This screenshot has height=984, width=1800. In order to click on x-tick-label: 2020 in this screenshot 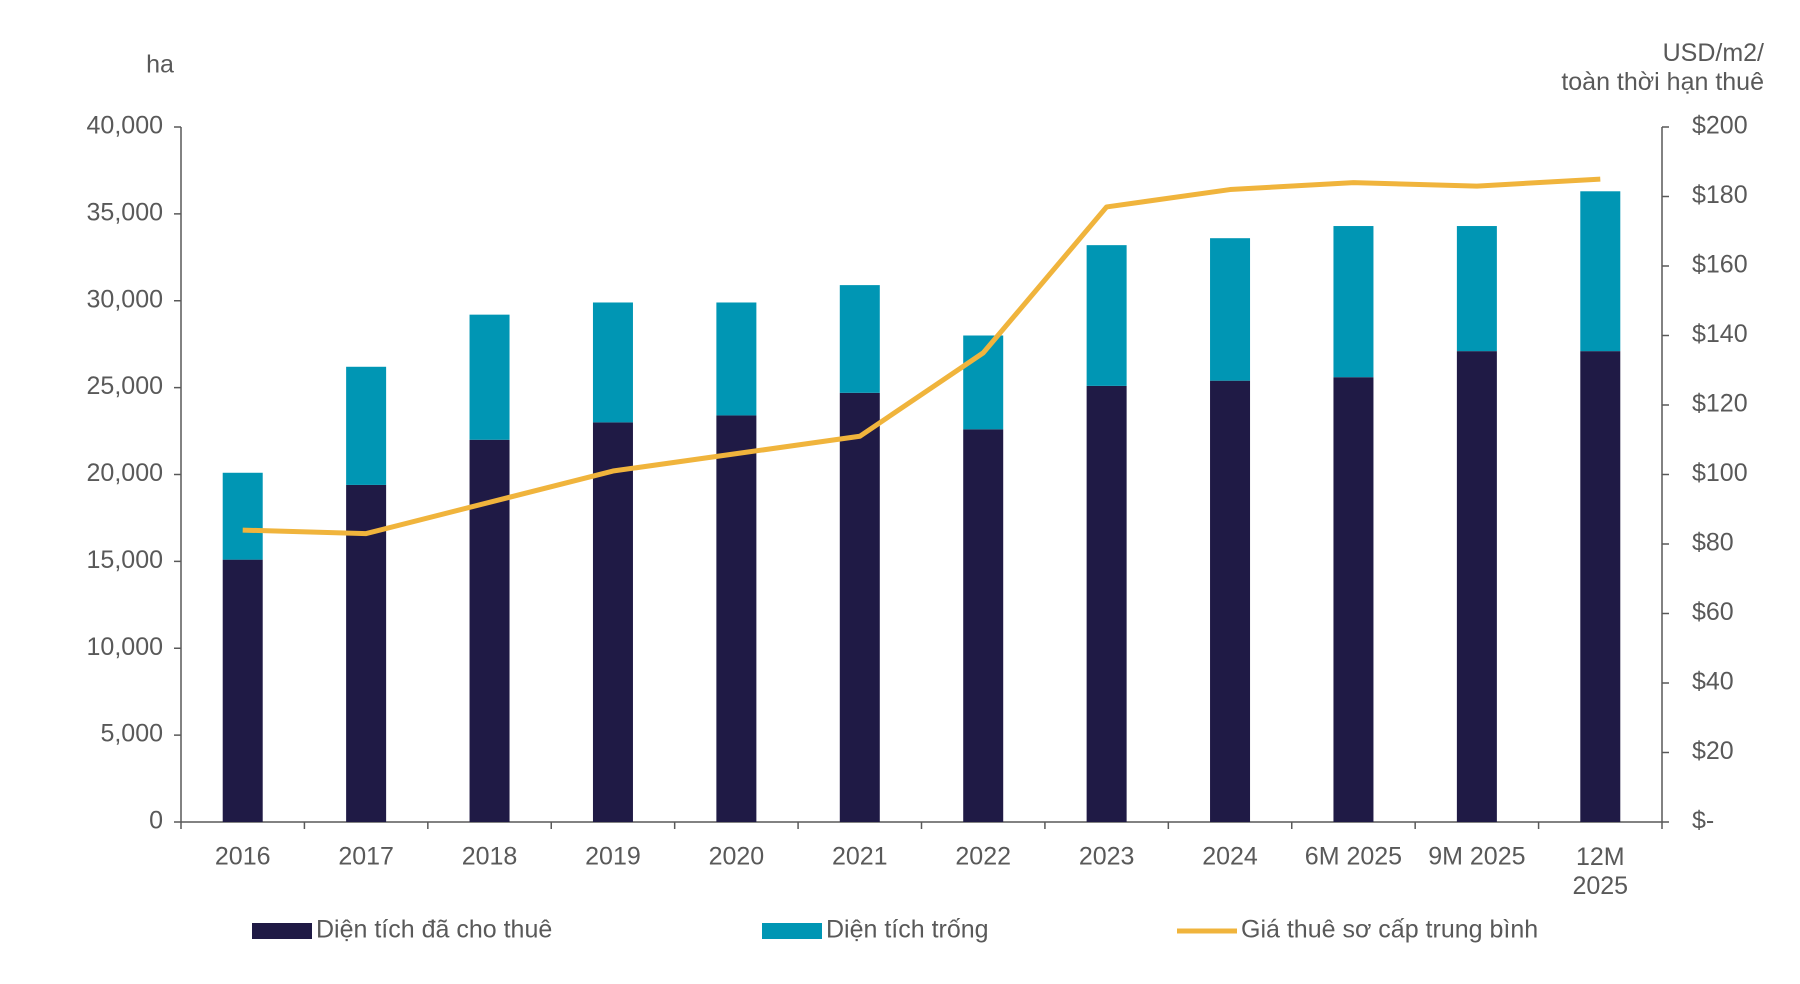, I will do `click(737, 857)`.